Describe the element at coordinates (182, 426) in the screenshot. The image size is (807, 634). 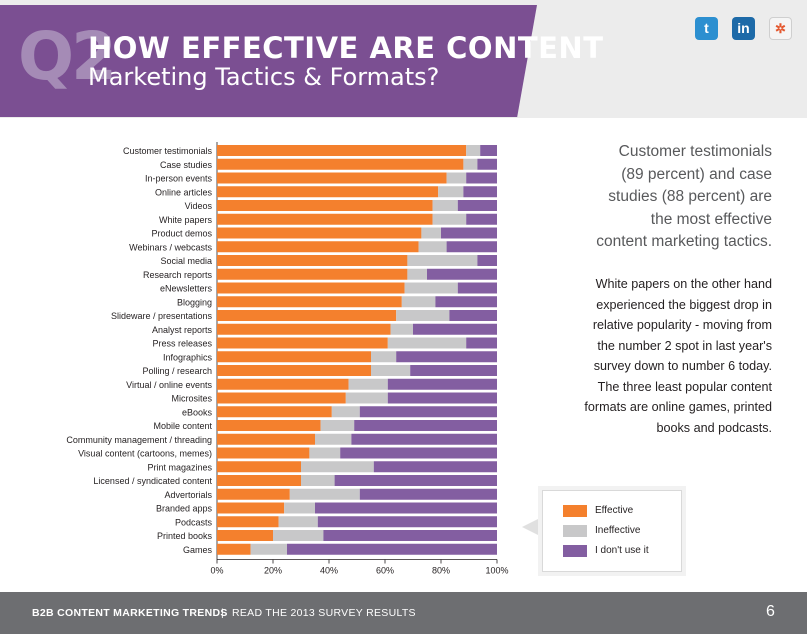
I see `category-label: Mobile content` at that location.